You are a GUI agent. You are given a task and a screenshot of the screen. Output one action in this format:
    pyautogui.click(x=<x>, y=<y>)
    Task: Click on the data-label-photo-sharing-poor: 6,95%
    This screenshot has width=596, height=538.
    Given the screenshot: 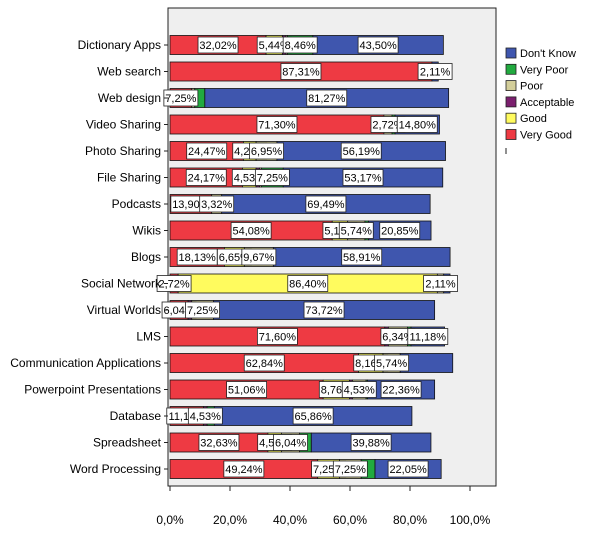 What is the action you would take?
    pyautogui.click(x=266, y=151)
    